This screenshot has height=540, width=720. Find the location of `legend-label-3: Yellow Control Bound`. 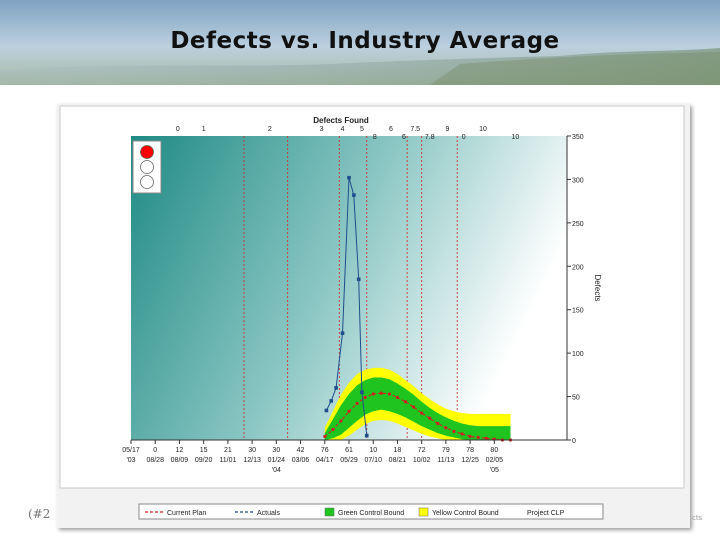

legend-label-3: Yellow Control Bound is located at coordinates (465, 513).